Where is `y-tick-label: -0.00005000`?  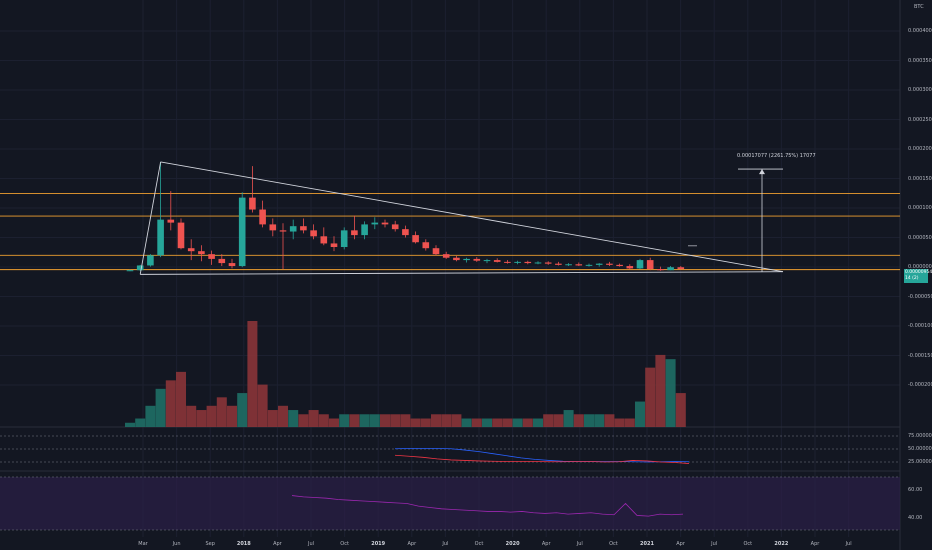
y-tick-label: -0.00005000 is located at coordinates (920, 296).